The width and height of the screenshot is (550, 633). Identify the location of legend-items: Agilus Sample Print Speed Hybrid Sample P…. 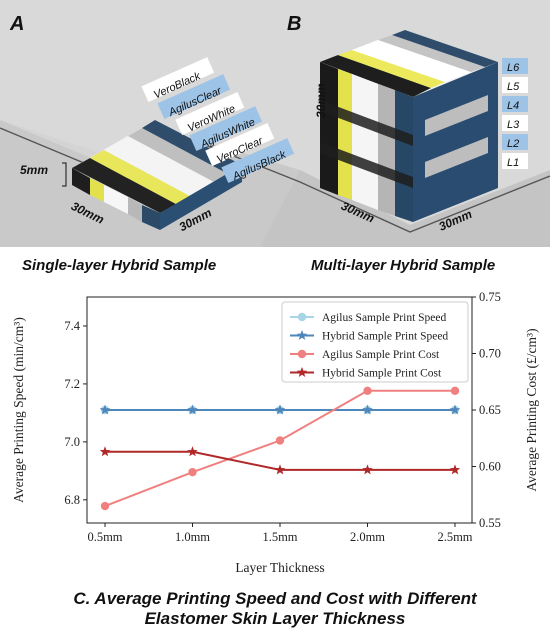
(369, 346).